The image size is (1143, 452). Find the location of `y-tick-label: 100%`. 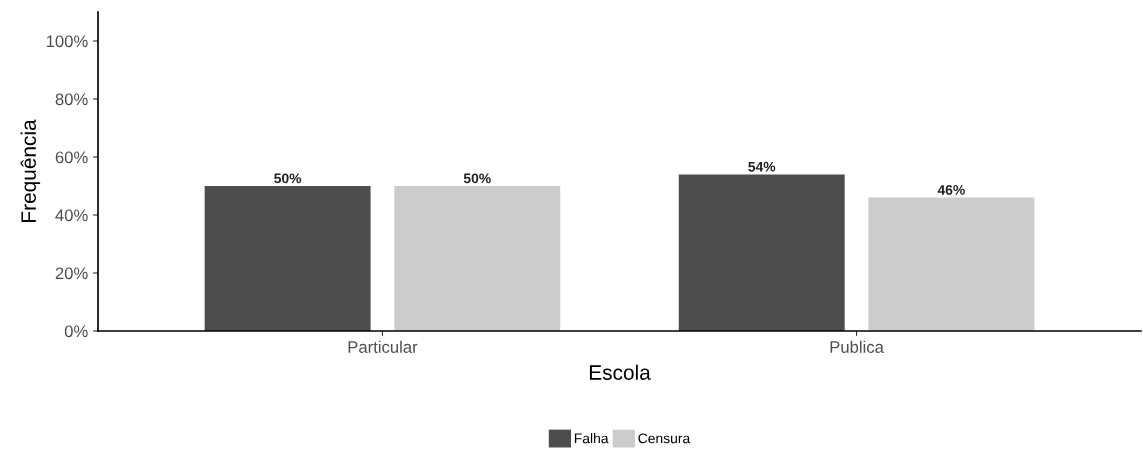

y-tick-label: 100% is located at coordinates (67, 41).